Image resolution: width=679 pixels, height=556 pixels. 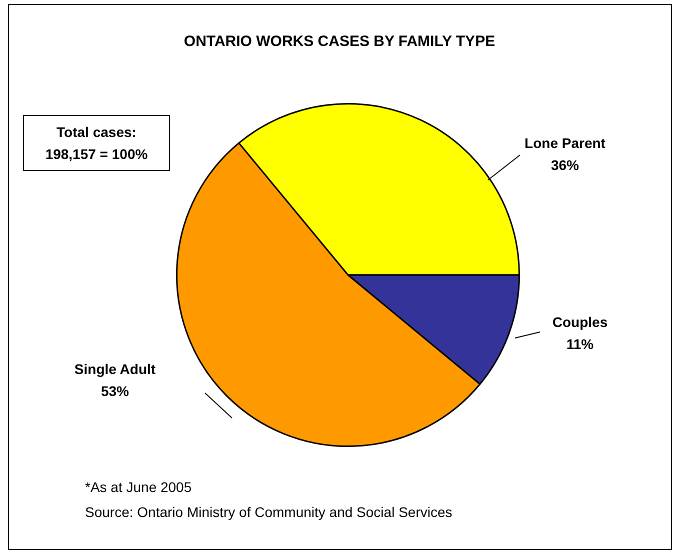 What do you see at coordinates (268, 512) in the screenshot?
I see `source-note: Source: Ontario Ministry of Community and Social Services` at bounding box center [268, 512].